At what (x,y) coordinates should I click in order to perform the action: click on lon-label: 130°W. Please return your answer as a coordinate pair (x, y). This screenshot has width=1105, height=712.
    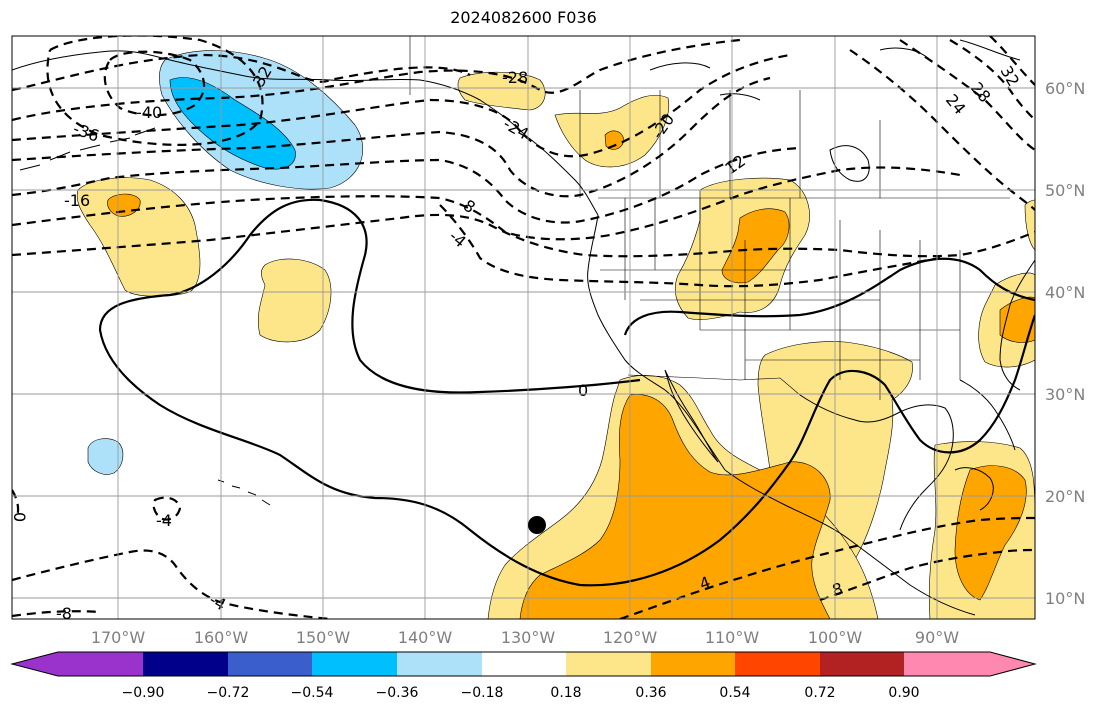
    Looking at the image, I should click on (528, 637).